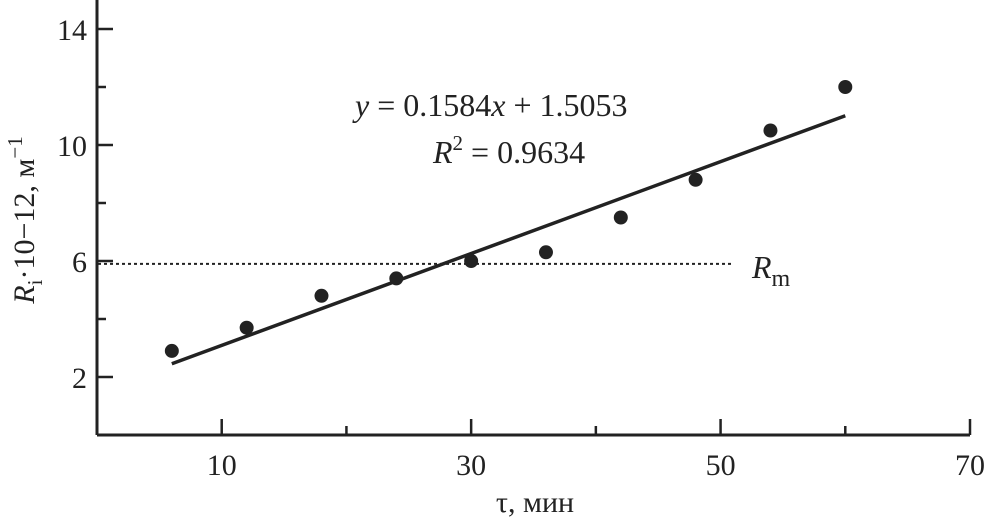  I want to click on equation-coef: = 0.1584, so click(430, 105).